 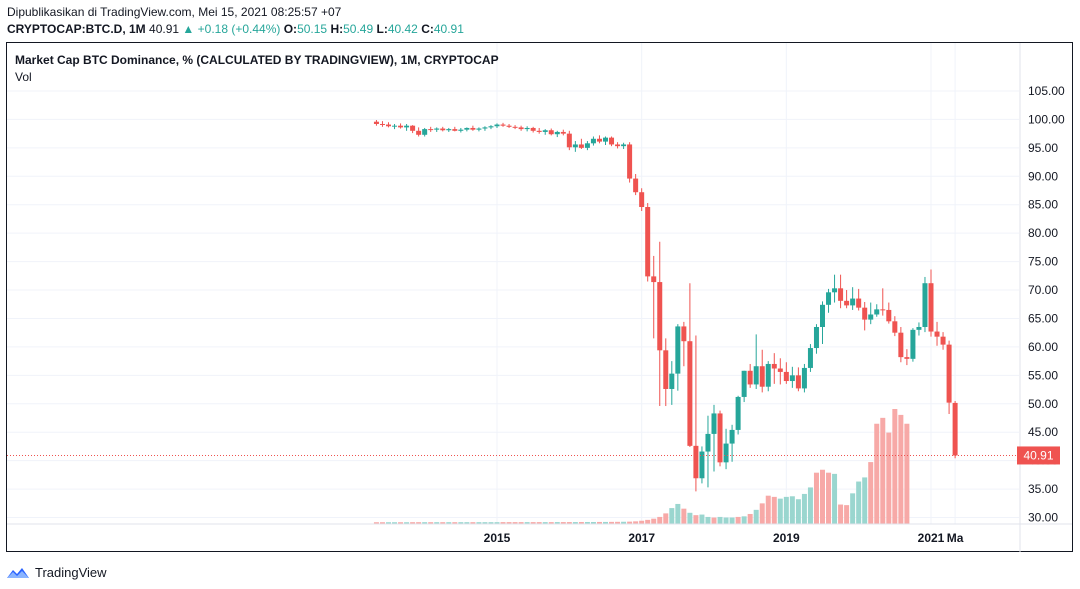 What do you see at coordinates (337, 29) in the screenshot?
I see `high-label: H:` at bounding box center [337, 29].